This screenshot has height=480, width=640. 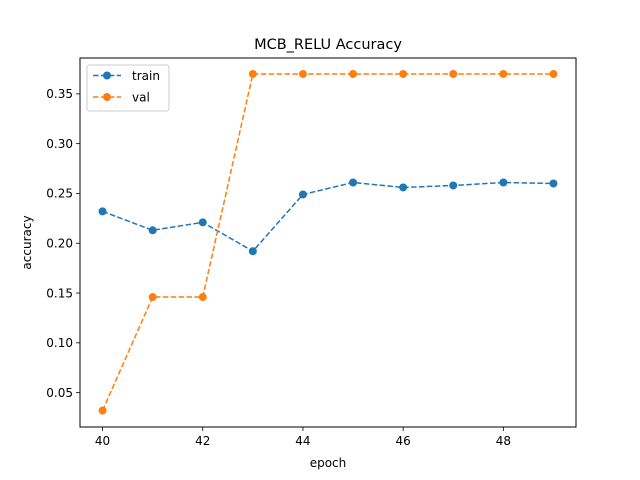 I want to click on y-tick-label: 0.10, so click(x=59, y=343).